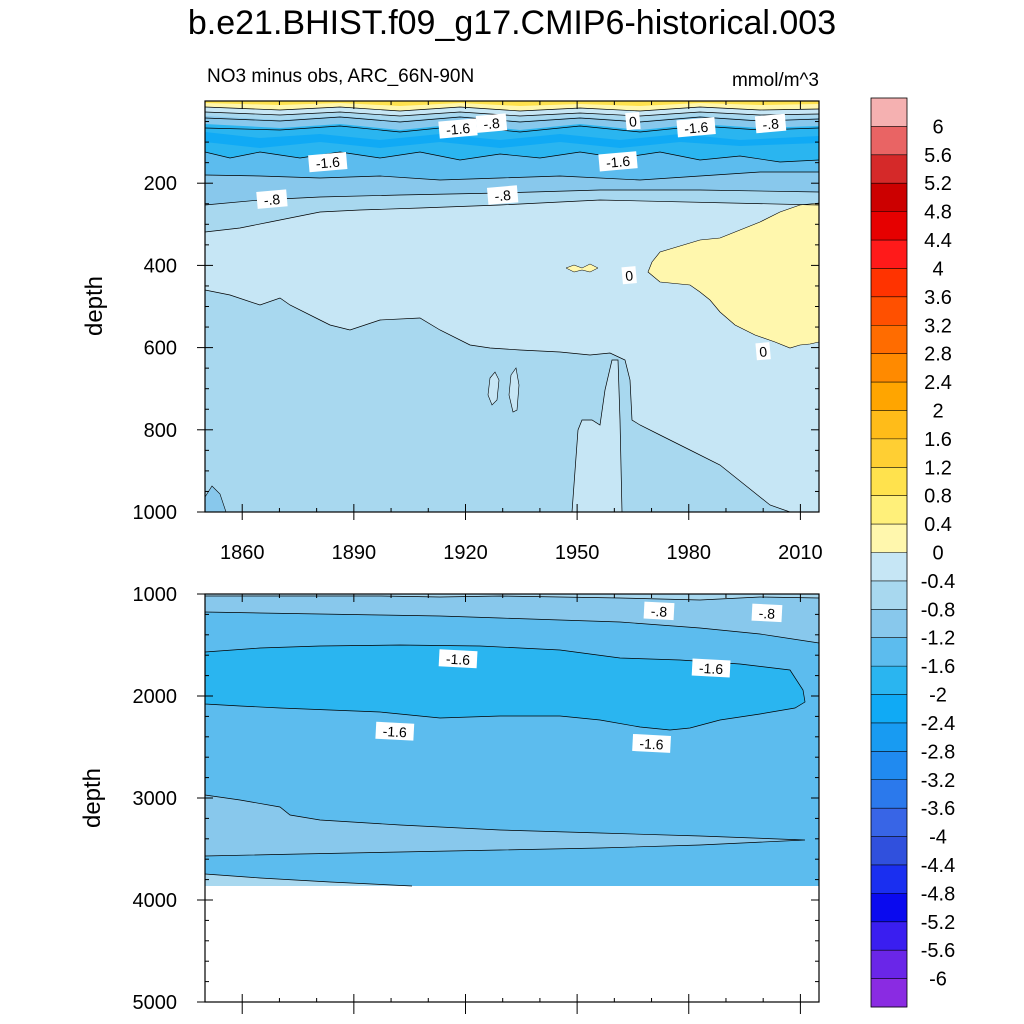 The height and width of the screenshot is (1024, 1024). Describe the element at coordinates (497, 401) in the screenshot. I see `fill-band-minus0.4-to-minus0.8-deep` at that location.